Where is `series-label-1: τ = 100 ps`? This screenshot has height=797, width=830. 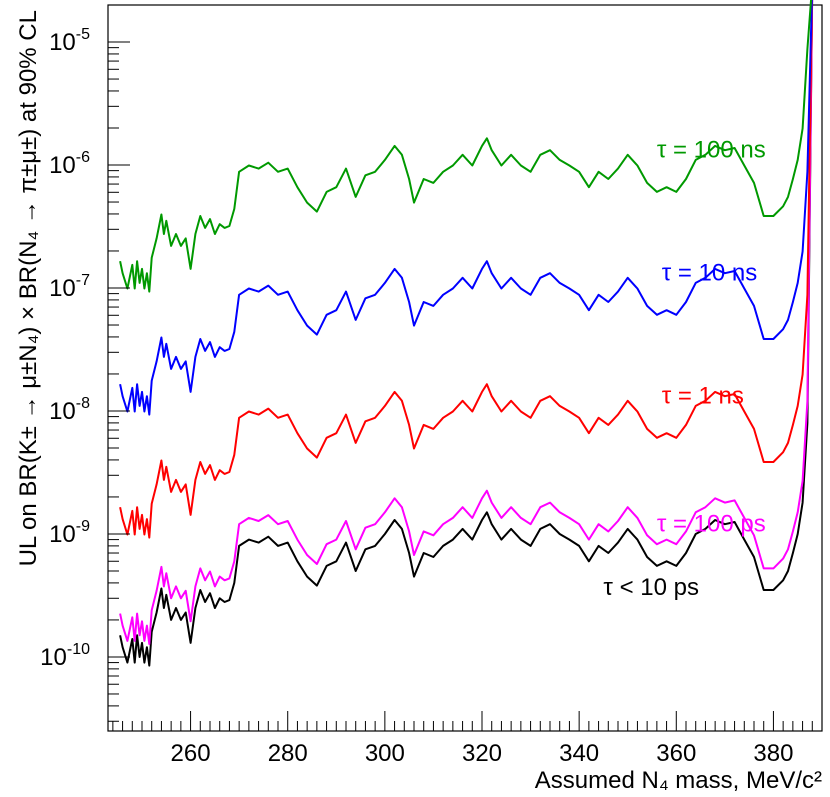 series-label-1: τ = 100 ps is located at coordinates (711, 523).